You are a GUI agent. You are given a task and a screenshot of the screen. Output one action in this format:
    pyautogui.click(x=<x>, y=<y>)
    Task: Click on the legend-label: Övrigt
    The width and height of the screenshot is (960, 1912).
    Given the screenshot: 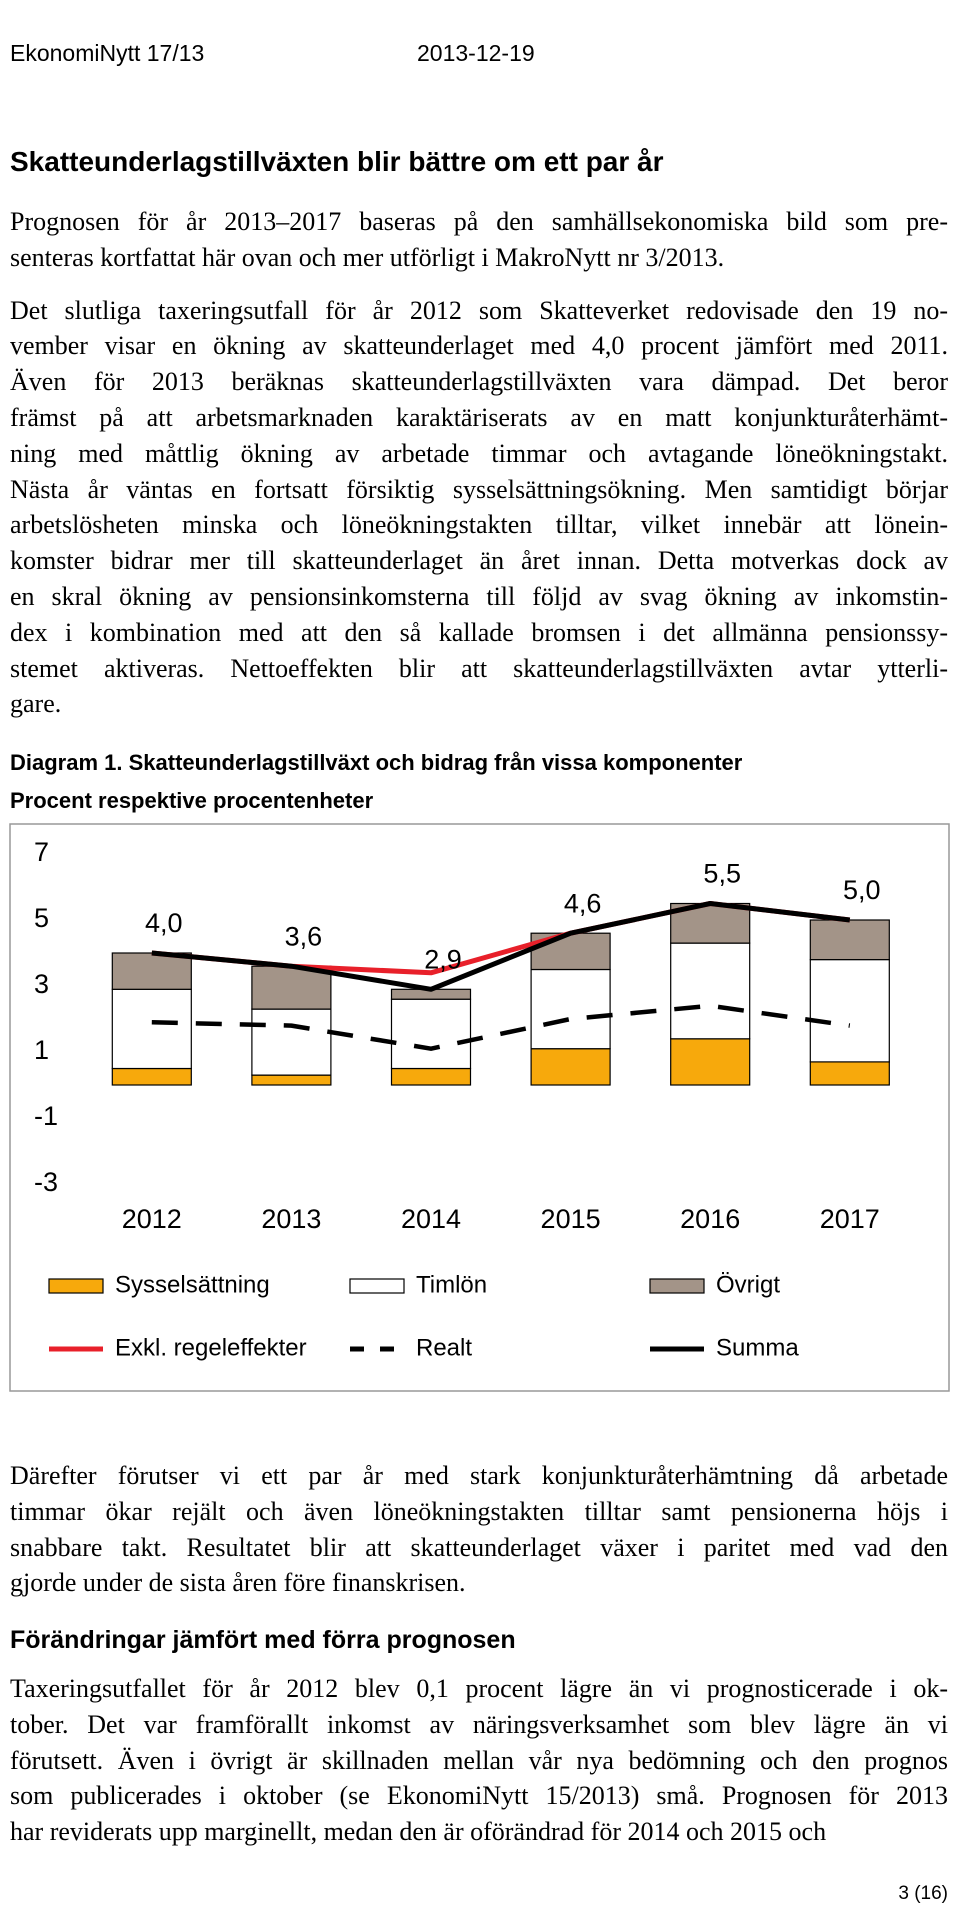 What is the action you would take?
    pyautogui.click(x=748, y=1284)
    